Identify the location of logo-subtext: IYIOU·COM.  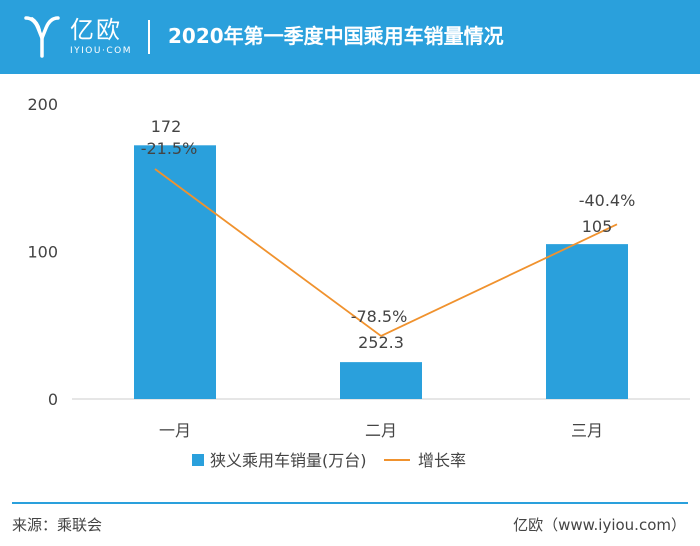
(101, 51).